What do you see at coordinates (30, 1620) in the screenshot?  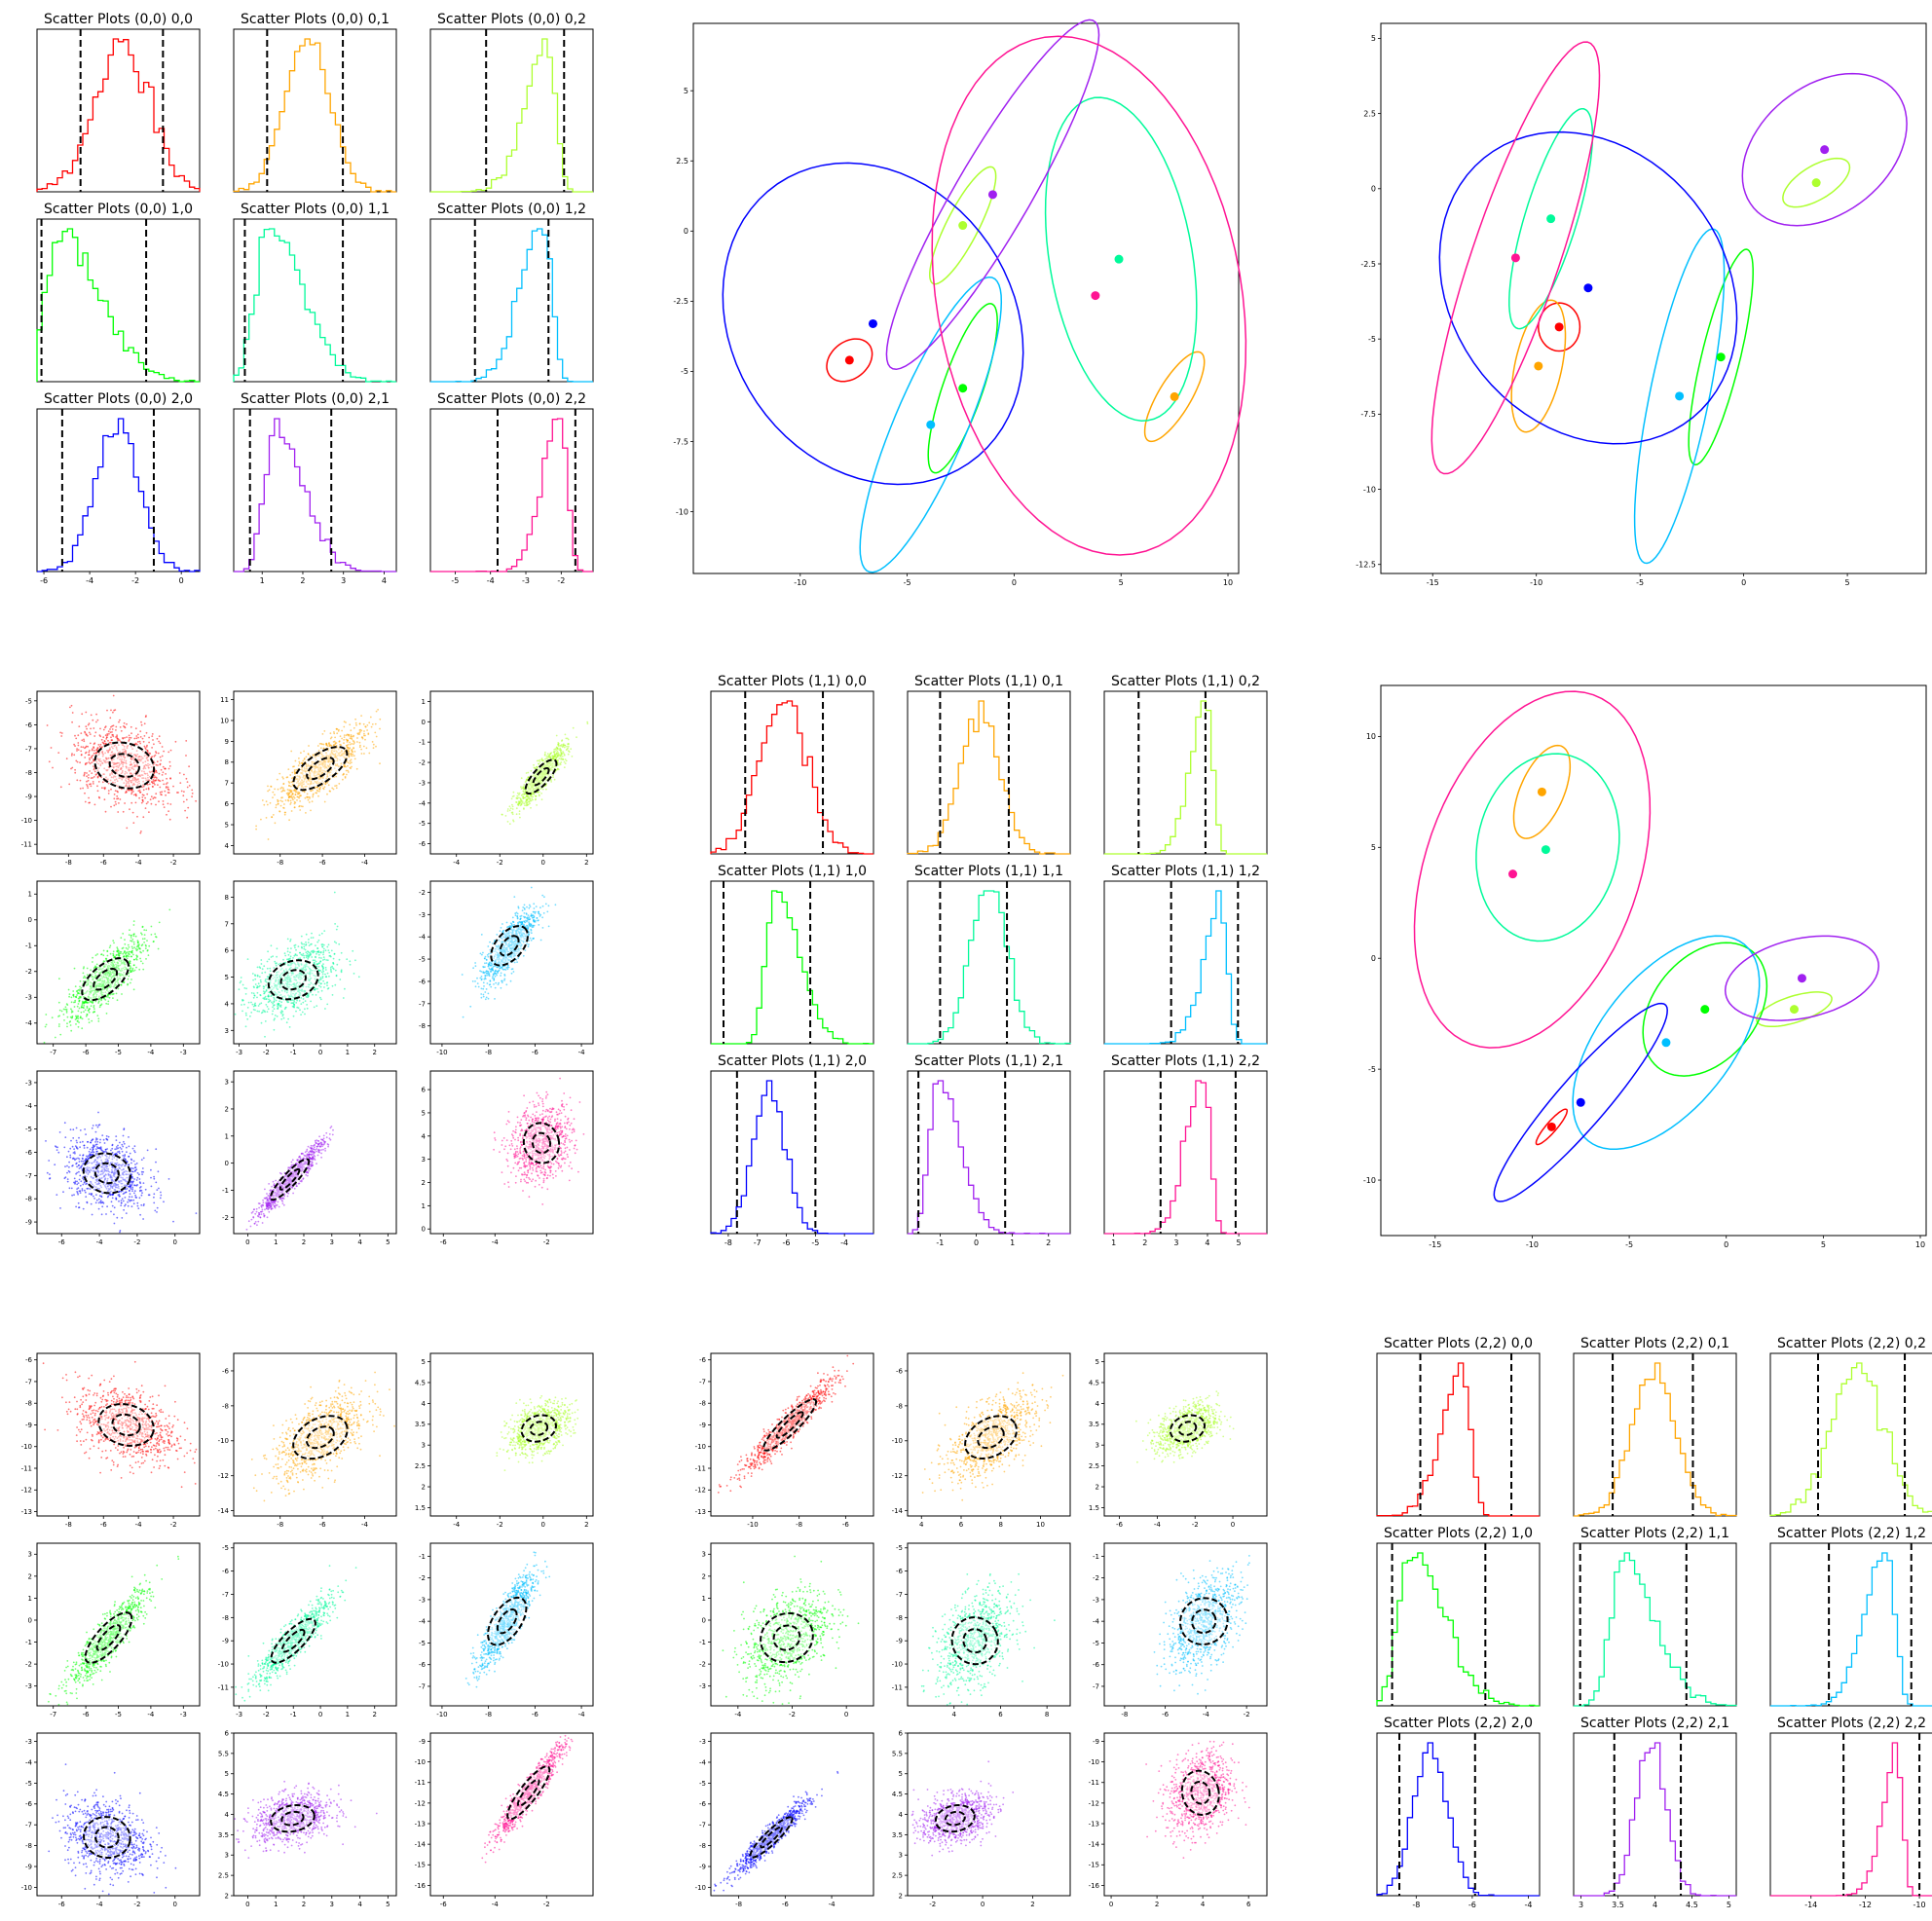 I see `y-tick-label: 0` at bounding box center [30, 1620].